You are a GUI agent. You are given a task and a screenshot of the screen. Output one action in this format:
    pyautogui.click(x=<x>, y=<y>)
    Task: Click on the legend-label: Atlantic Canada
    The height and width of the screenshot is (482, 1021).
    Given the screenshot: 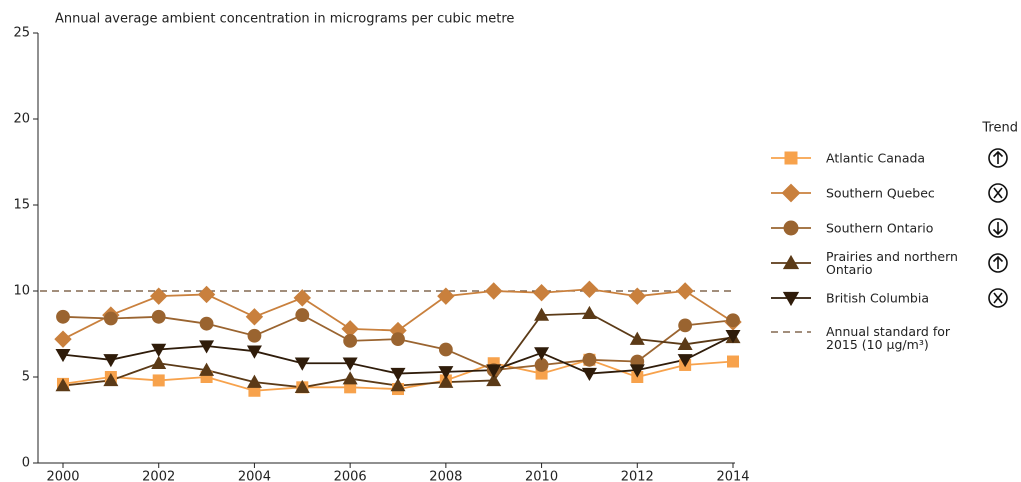 What is the action you would take?
    pyautogui.click(x=876, y=158)
    